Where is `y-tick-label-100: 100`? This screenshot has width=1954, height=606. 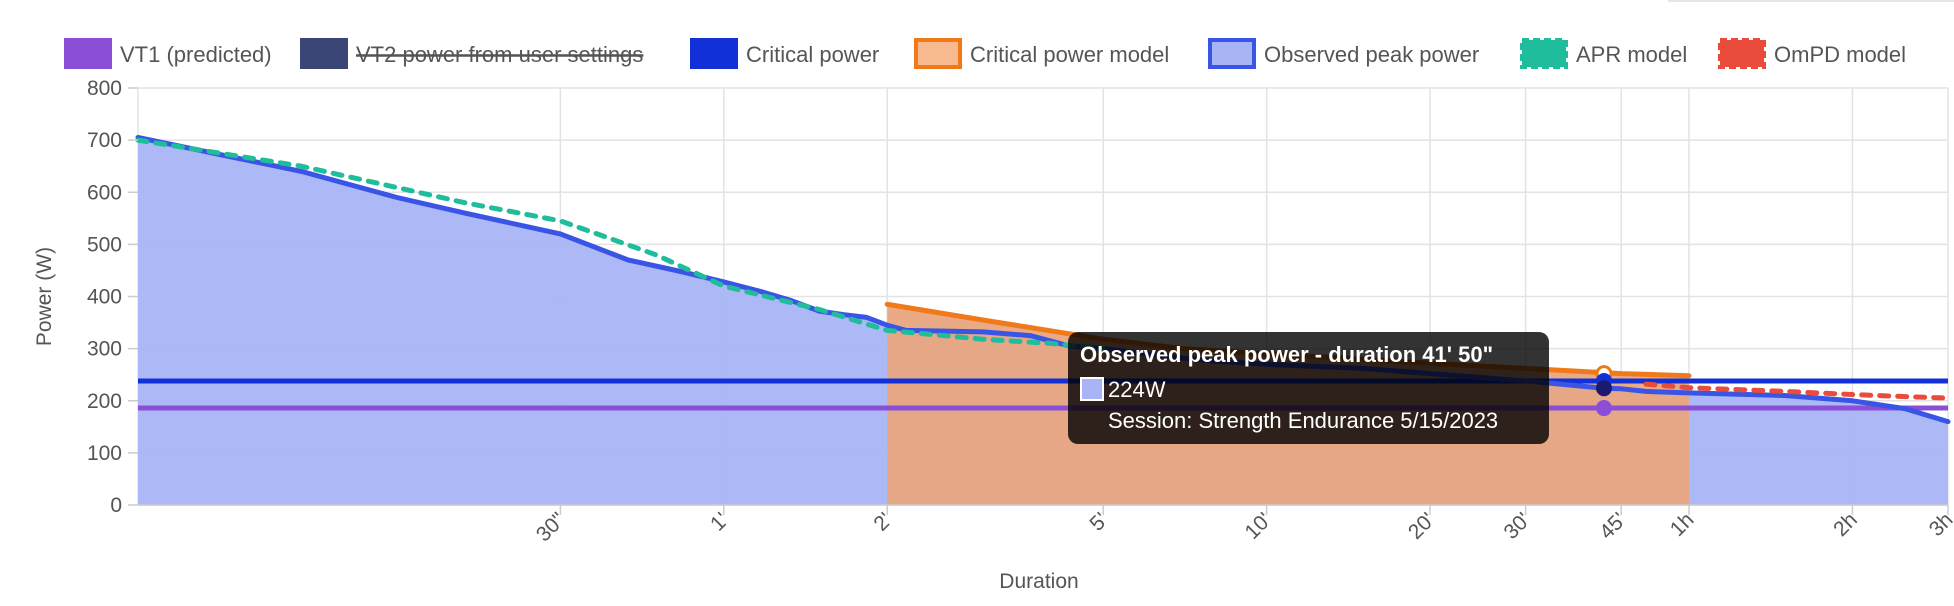
y-tick-label-100: 100 is located at coordinates (104, 453).